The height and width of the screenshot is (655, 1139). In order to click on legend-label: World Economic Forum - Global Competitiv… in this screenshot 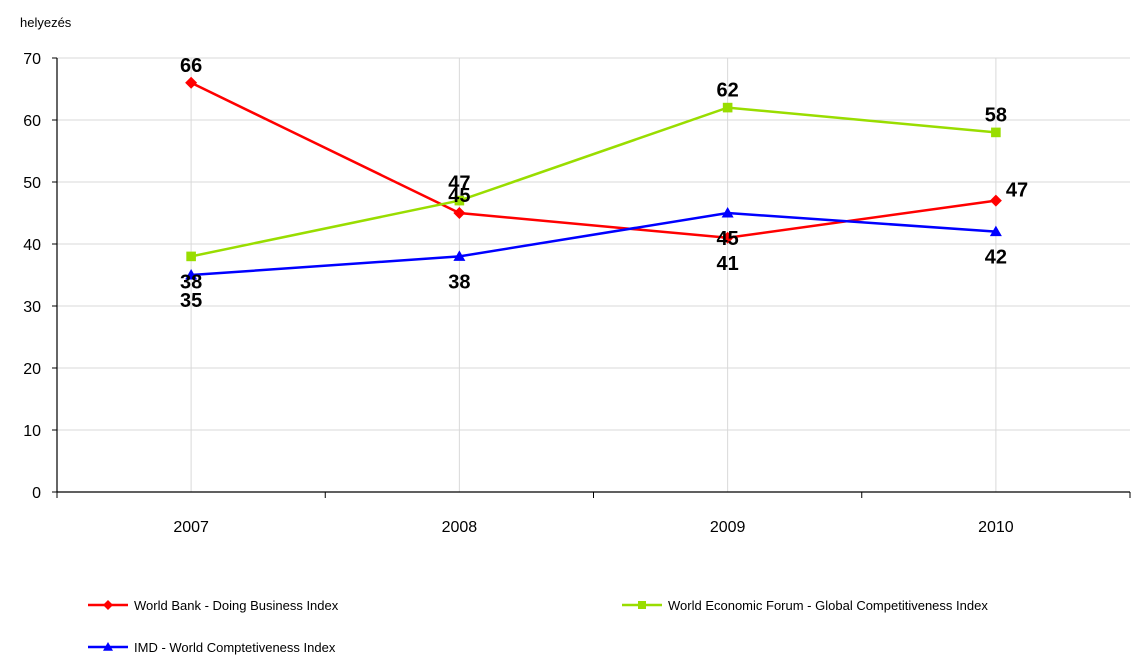, I will do `click(828, 605)`.